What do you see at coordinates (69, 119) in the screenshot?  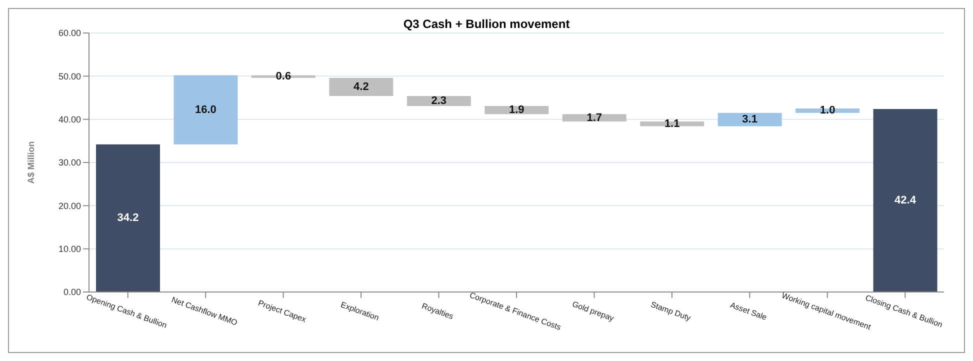 I see `y-tick-label: 40.00` at bounding box center [69, 119].